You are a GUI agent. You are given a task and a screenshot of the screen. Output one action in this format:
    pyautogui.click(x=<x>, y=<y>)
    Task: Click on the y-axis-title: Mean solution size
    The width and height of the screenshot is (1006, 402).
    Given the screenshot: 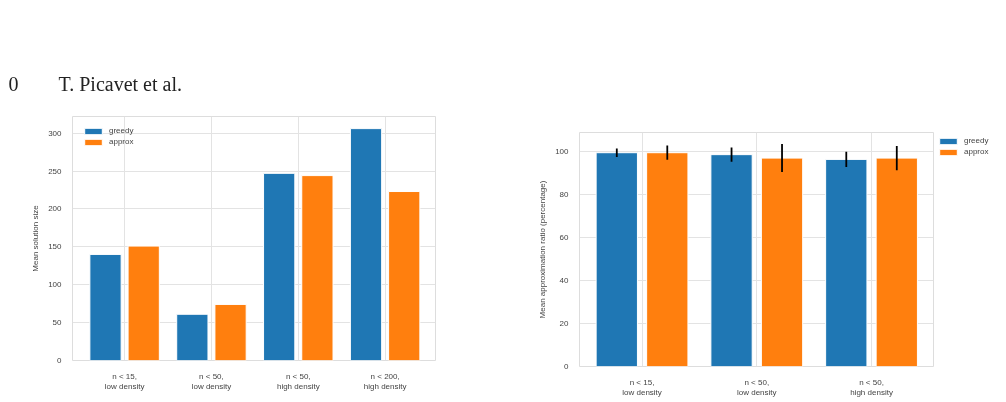 What is the action you would take?
    pyautogui.click(x=36, y=238)
    